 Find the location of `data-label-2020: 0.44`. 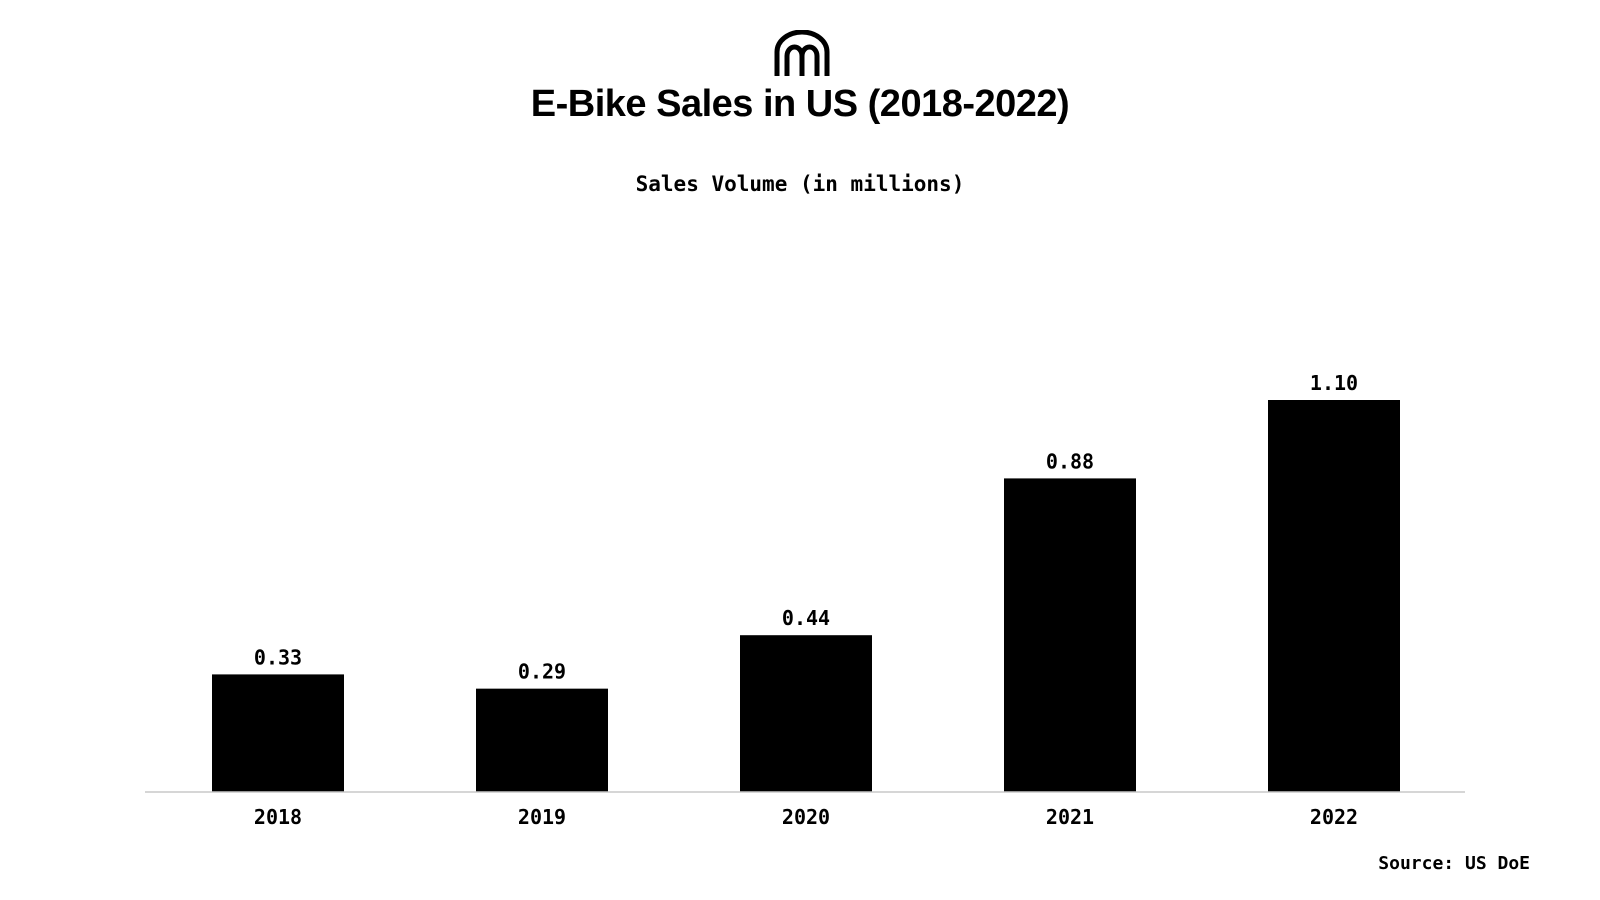

data-label-2020: 0.44 is located at coordinates (806, 618).